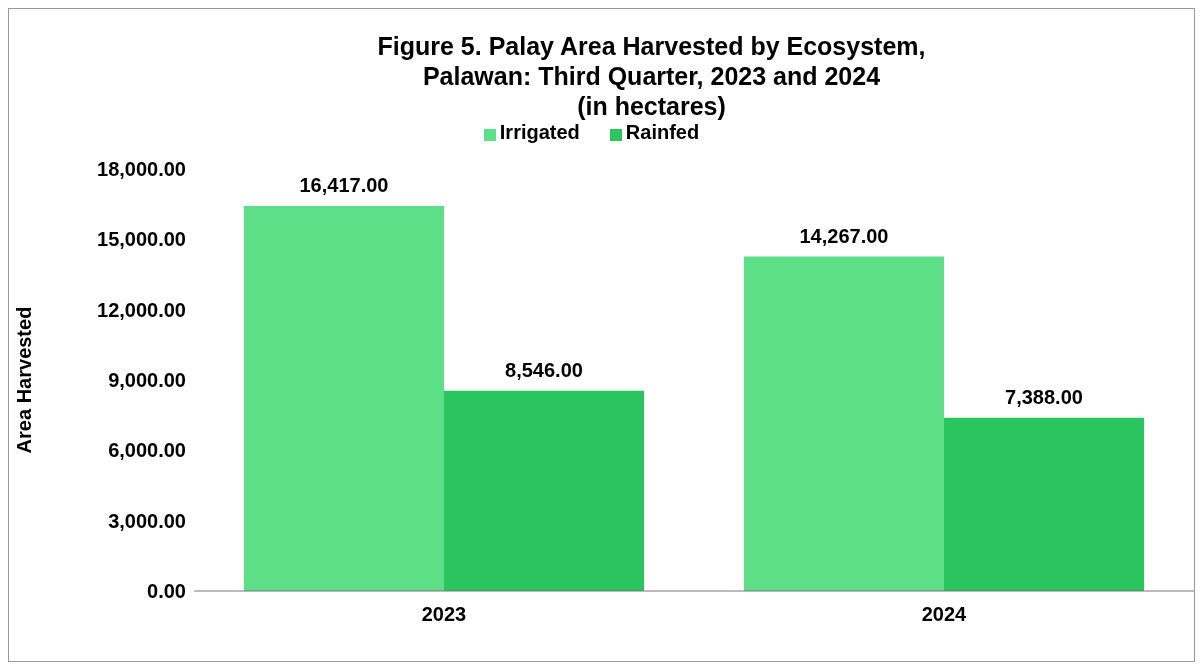 This screenshot has width=1203, height=670. What do you see at coordinates (141, 309) in the screenshot?
I see `y-tick-label: 12,000.00` at bounding box center [141, 309].